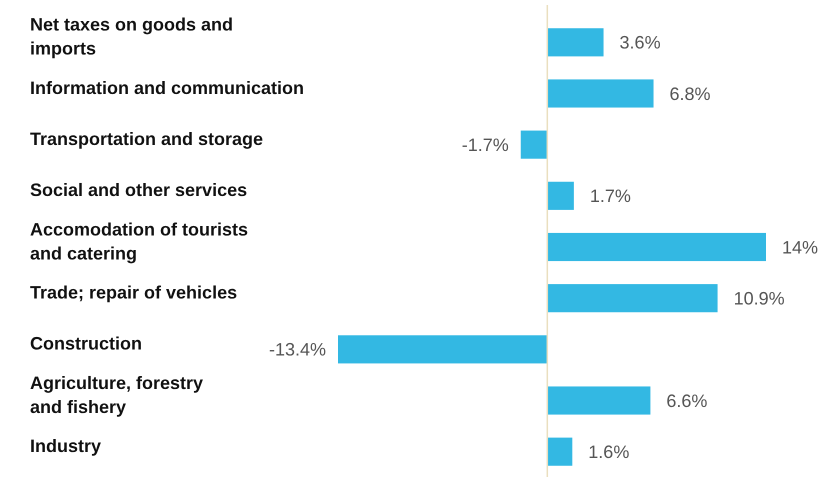 Image resolution: width=830 pixels, height=477 pixels. What do you see at coordinates (117, 394) in the screenshot?
I see `y-tick-label: Agriculture, forestry and fishery` at bounding box center [117, 394].